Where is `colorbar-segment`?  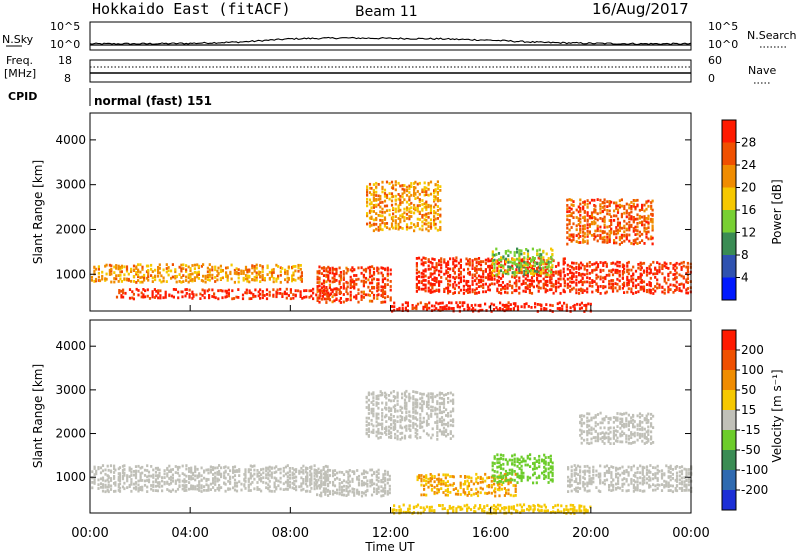
colorbar-segment is located at coordinates (729, 289).